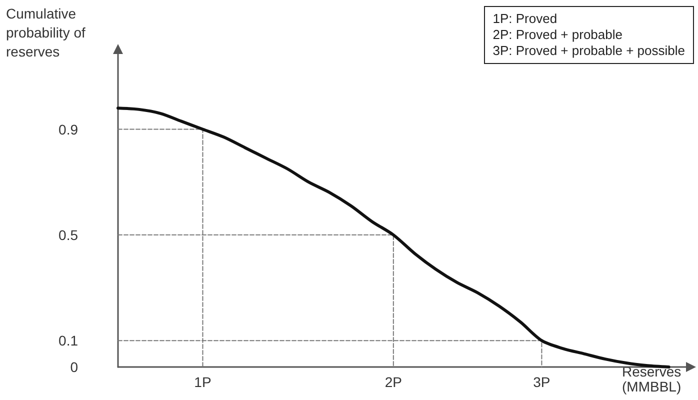 The image size is (698, 400). What do you see at coordinates (48, 33) in the screenshot?
I see `y-axis-title: Cumulative probability of reserves` at bounding box center [48, 33].